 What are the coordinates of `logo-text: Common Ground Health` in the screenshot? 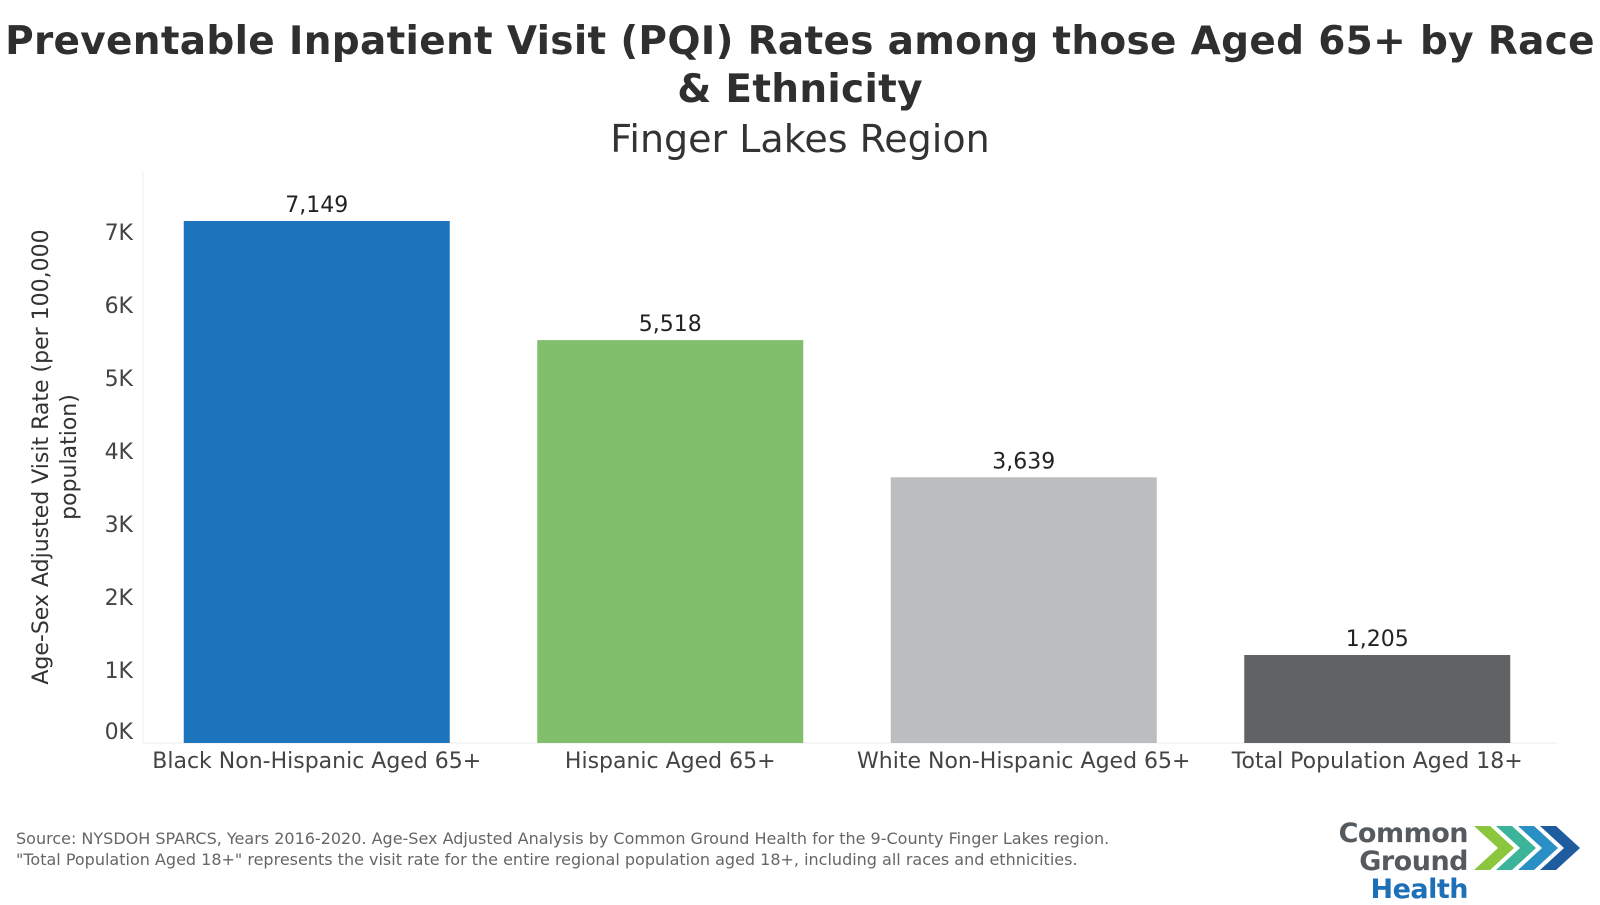 It's located at (1352, 861).